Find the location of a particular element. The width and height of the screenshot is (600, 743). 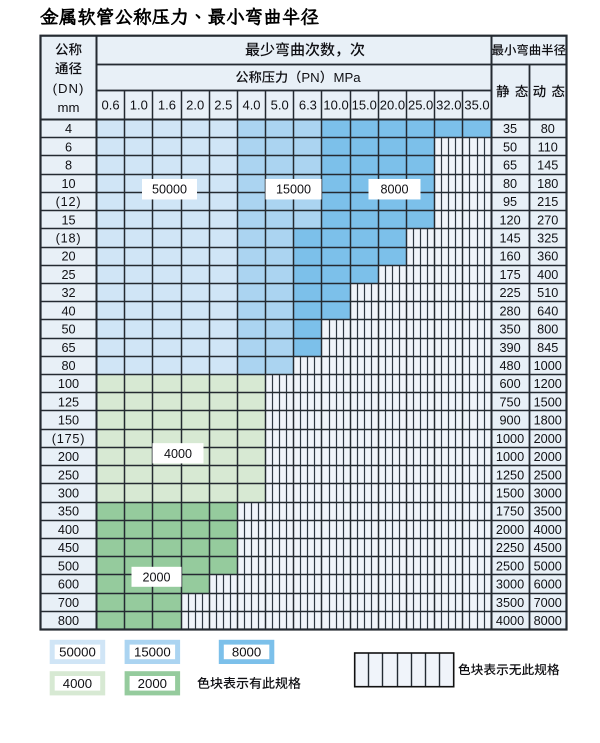

svg-text: 280 is located at coordinates (509, 311).